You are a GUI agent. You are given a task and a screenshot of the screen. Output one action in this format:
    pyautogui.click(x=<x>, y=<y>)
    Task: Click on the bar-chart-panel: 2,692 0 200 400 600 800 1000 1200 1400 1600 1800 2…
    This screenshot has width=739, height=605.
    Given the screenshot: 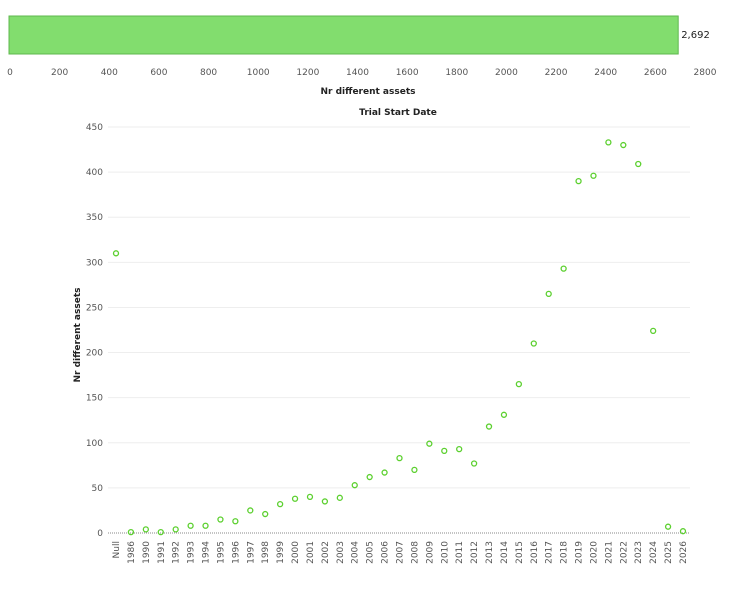 What is the action you would take?
    pyautogui.click(x=362, y=56)
    